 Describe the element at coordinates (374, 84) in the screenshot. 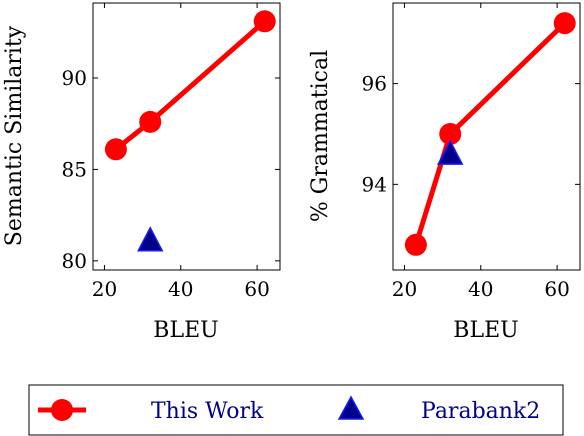

I see `y-tick-label: 96` at that location.